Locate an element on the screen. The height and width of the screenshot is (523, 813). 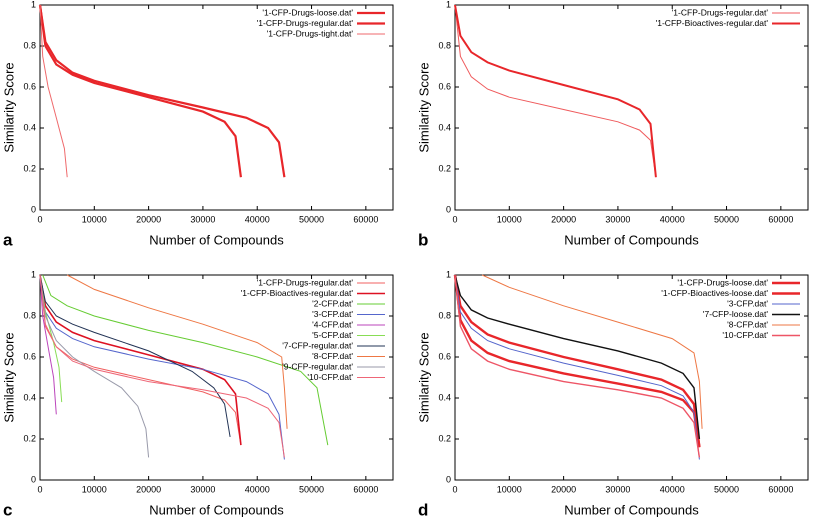
panel-label: b is located at coordinates (423, 239).